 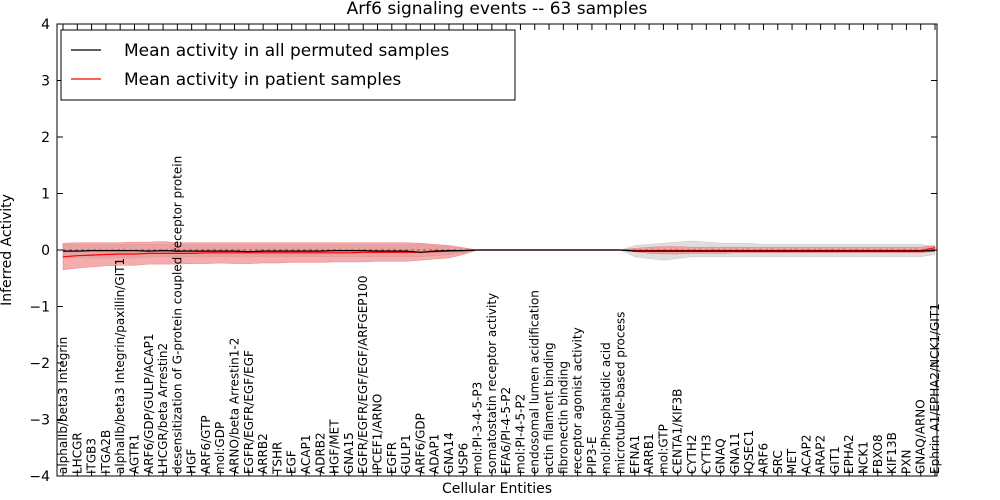 What do you see at coordinates (497, 489) in the screenshot?
I see `x-axis-label: Cellular Entities` at bounding box center [497, 489].